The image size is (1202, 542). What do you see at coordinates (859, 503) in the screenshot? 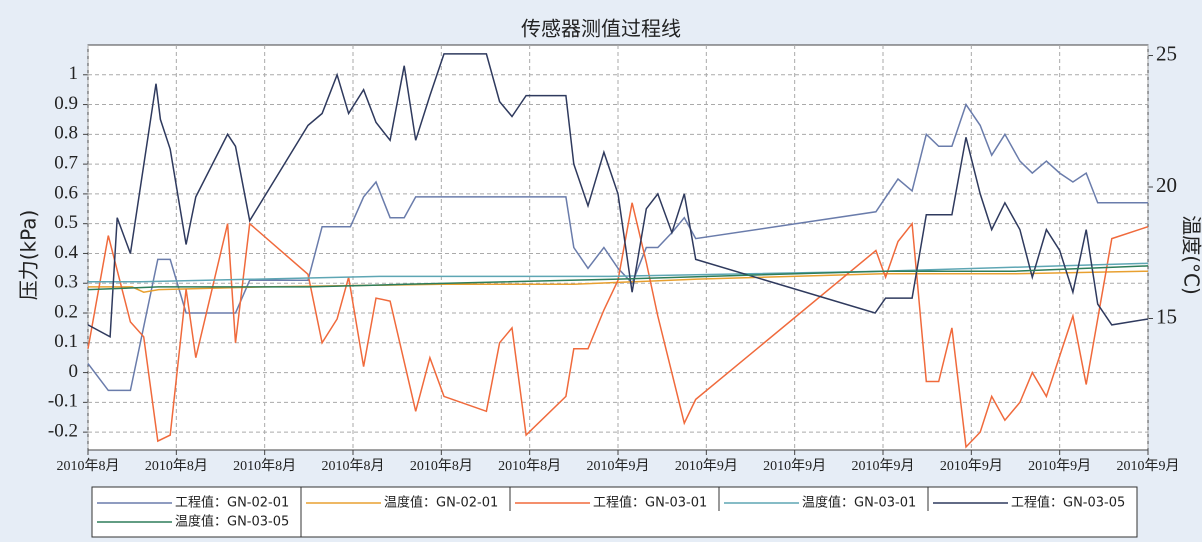
I see `legend-label: 温度值：GN-03-01` at bounding box center [859, 503].